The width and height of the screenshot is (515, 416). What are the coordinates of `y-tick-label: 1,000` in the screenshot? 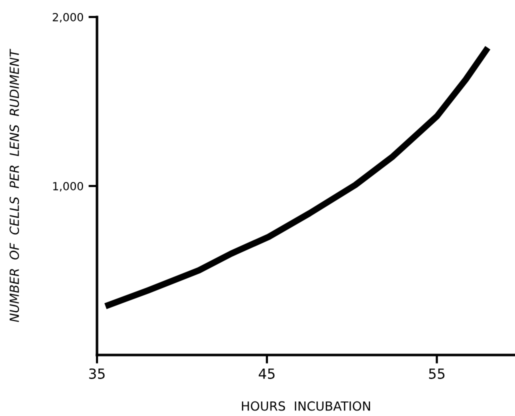 It's located at (68, 187).